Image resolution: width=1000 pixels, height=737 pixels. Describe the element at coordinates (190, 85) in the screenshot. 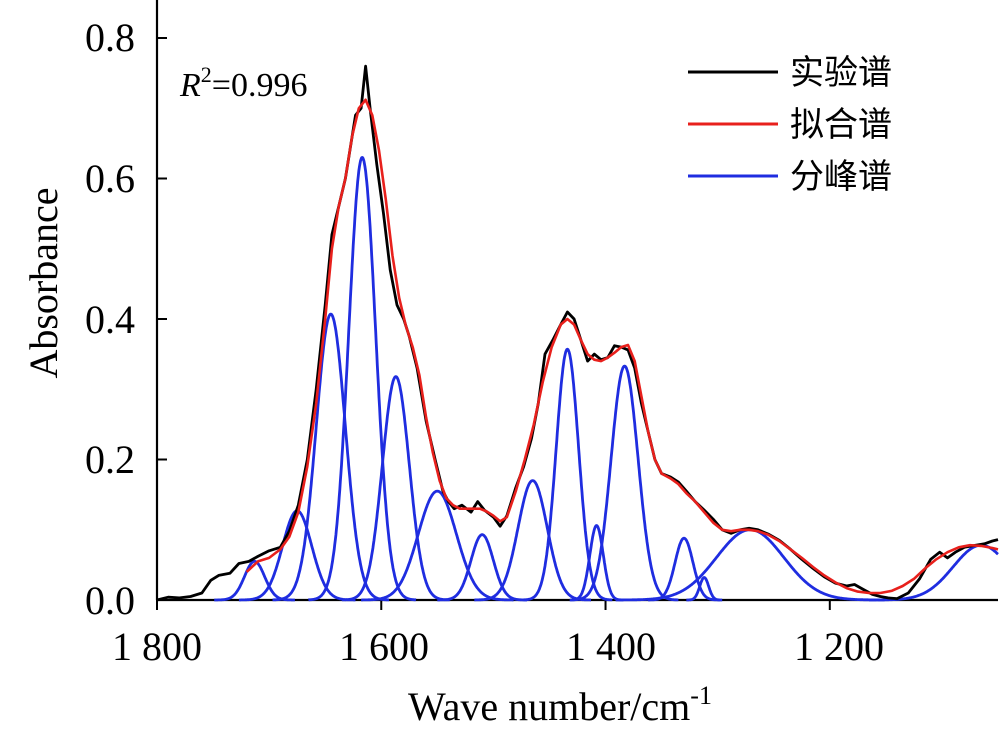

I see `r-symbol: R` at that location.